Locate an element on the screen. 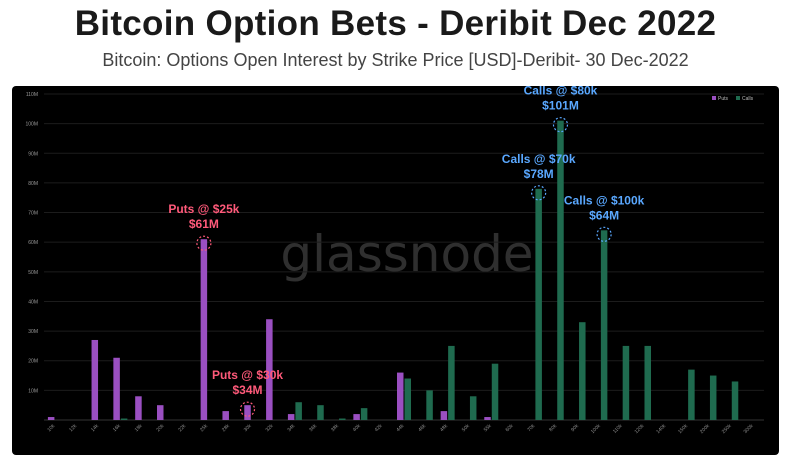  chart-title: Bitcoin Option Bets - Deribit Dec 2022 is located at coordinates (395, 23).